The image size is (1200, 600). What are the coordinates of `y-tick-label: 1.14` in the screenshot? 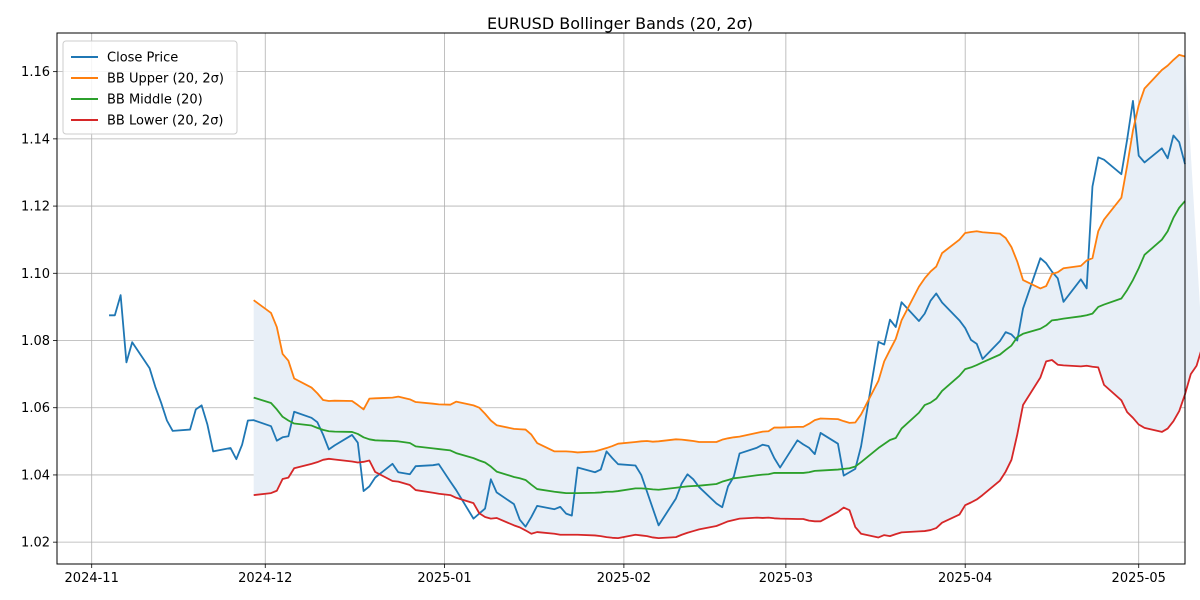 It's located at (35, 139).